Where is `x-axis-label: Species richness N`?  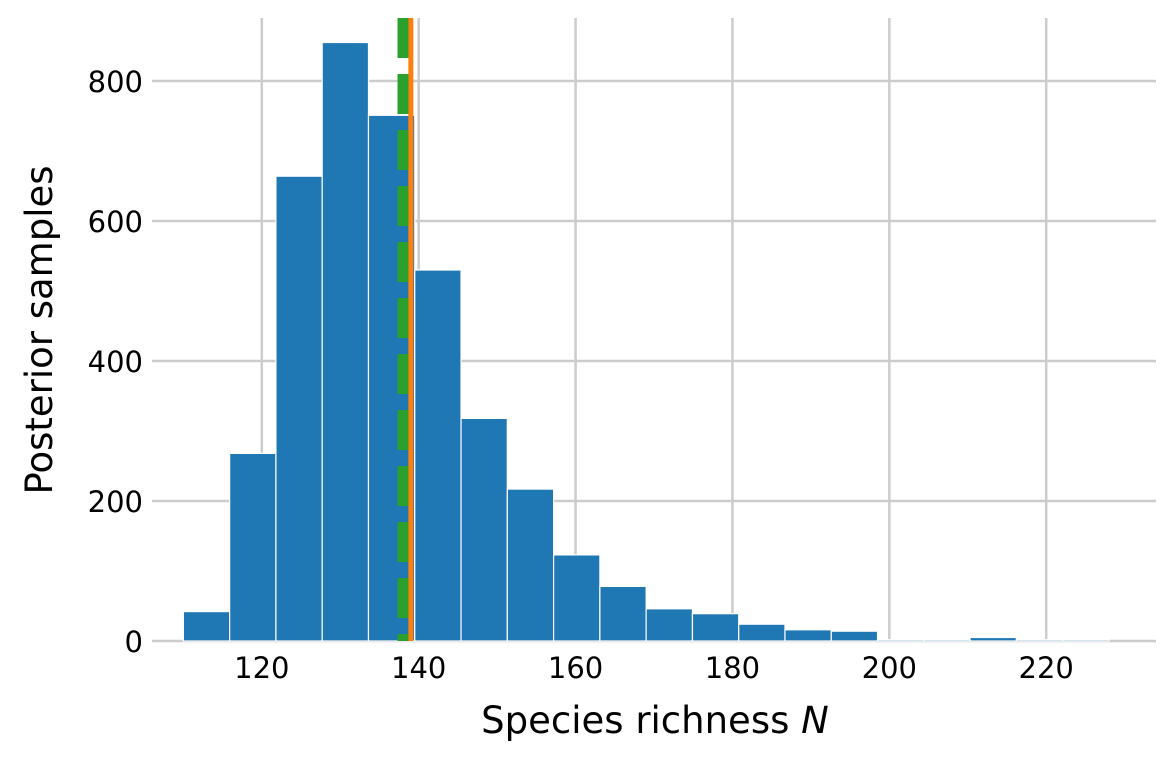 x-axis-label: Species richness N is located at coordinates (655, 720).